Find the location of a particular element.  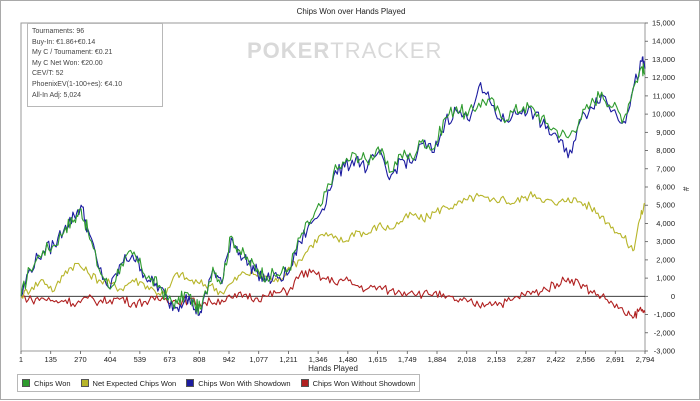

stat-line: Buy-In: €1.86+€0.14 is located at coordinates (64, 42).